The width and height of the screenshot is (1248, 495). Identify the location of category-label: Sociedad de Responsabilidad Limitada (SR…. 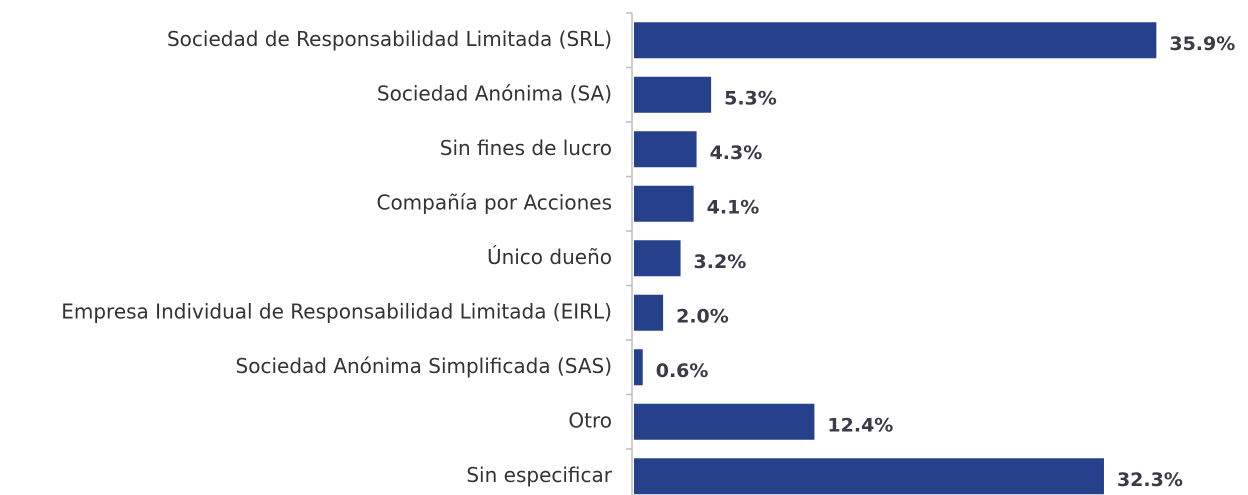
(389, 39).